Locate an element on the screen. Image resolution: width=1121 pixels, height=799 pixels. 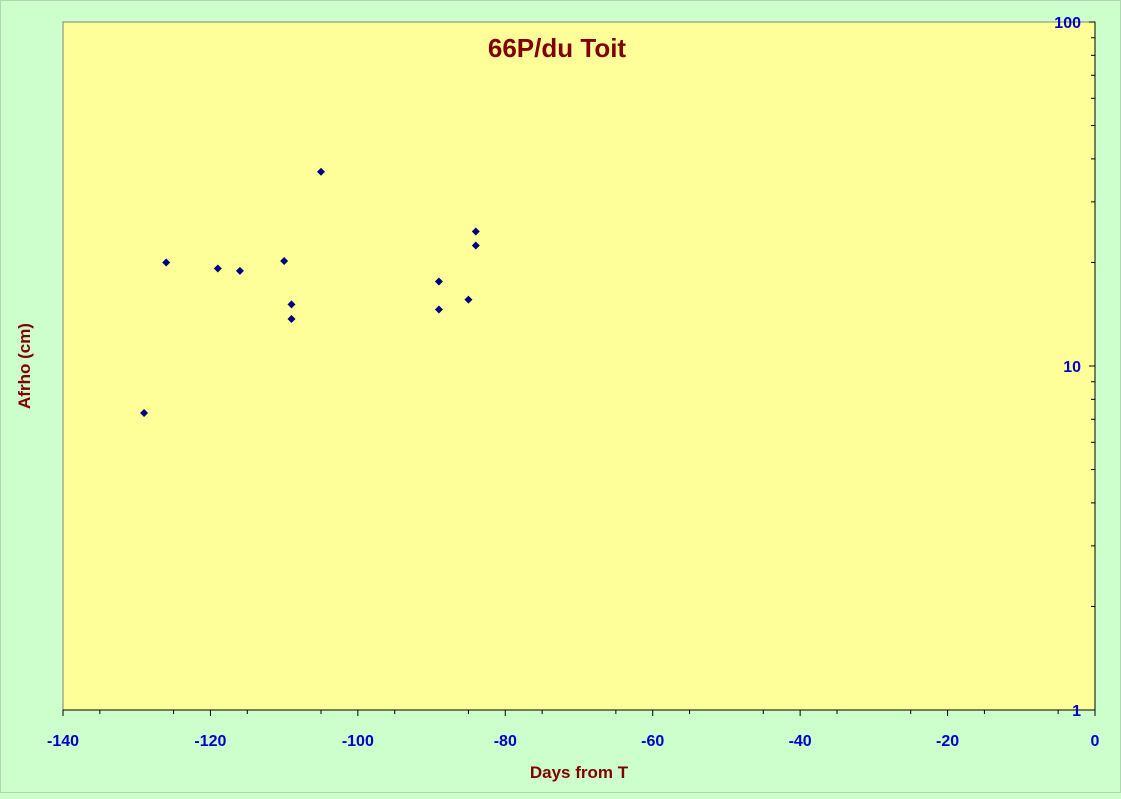
x-tick-label: -140 is located at coordinates (63, 741).